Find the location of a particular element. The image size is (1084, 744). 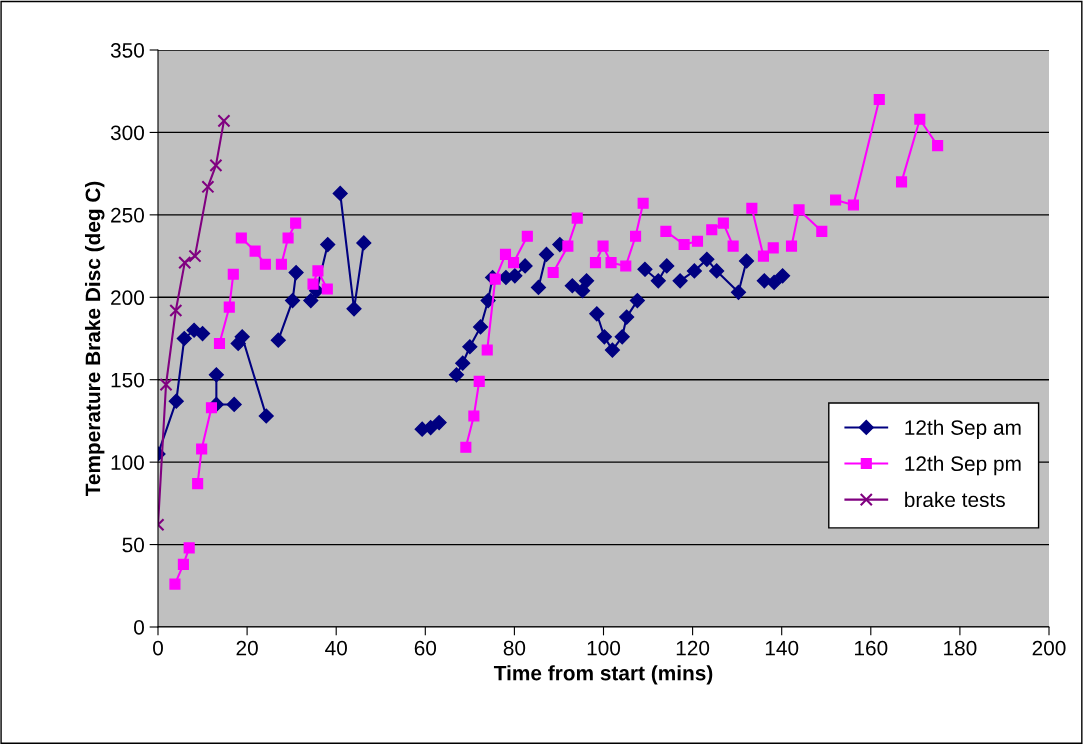

y-tick-label: 100 is located at coordinates (127, 462).